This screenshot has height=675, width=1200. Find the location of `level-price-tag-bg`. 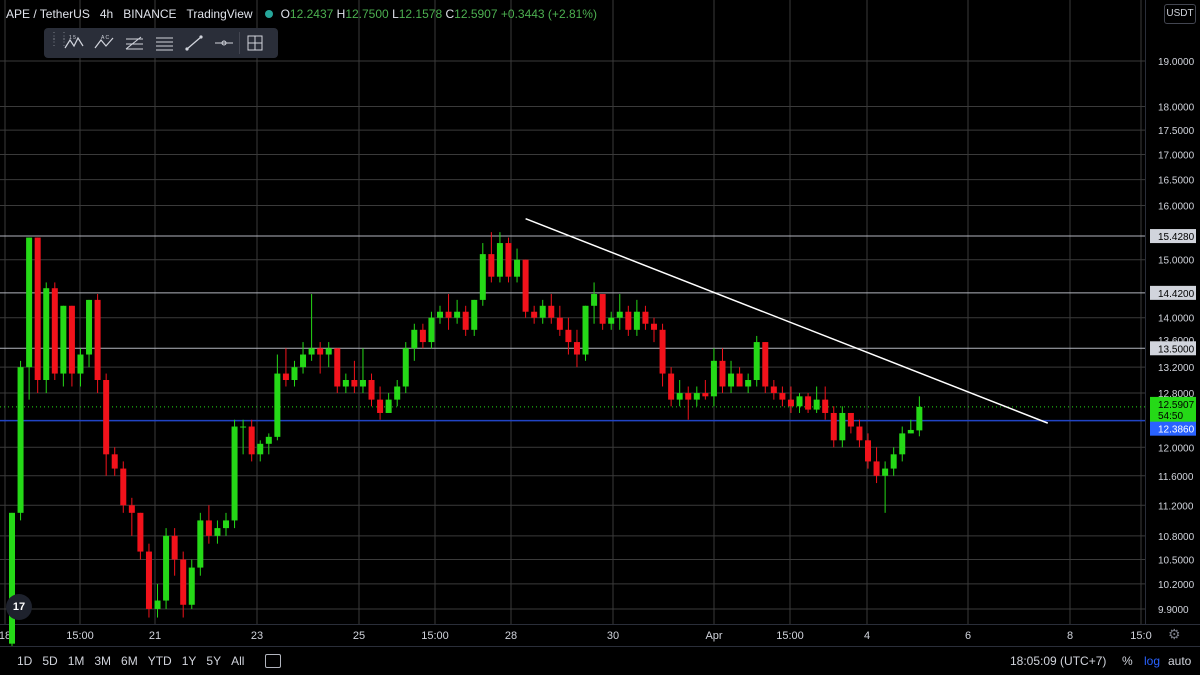

level-price-tag-bg is located at coordinates (1173, 348).